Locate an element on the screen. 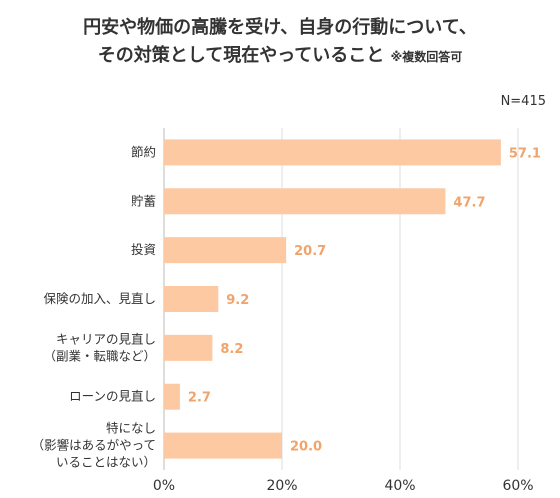 The width and height of the screenshot is (560, 498). sample-size-label: N=415 is located at coordinates (523, 101).